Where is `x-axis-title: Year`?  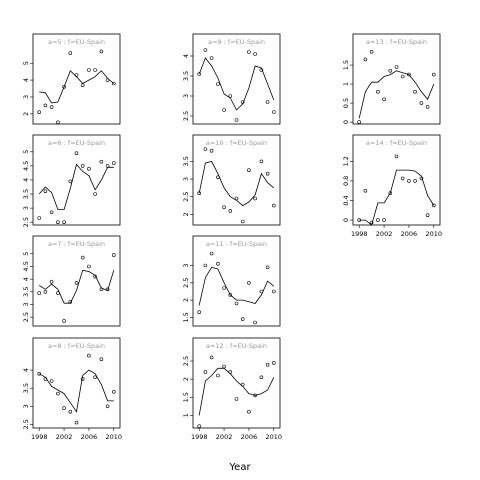 x-axis-title: Year is located at coordinates (239, 467).